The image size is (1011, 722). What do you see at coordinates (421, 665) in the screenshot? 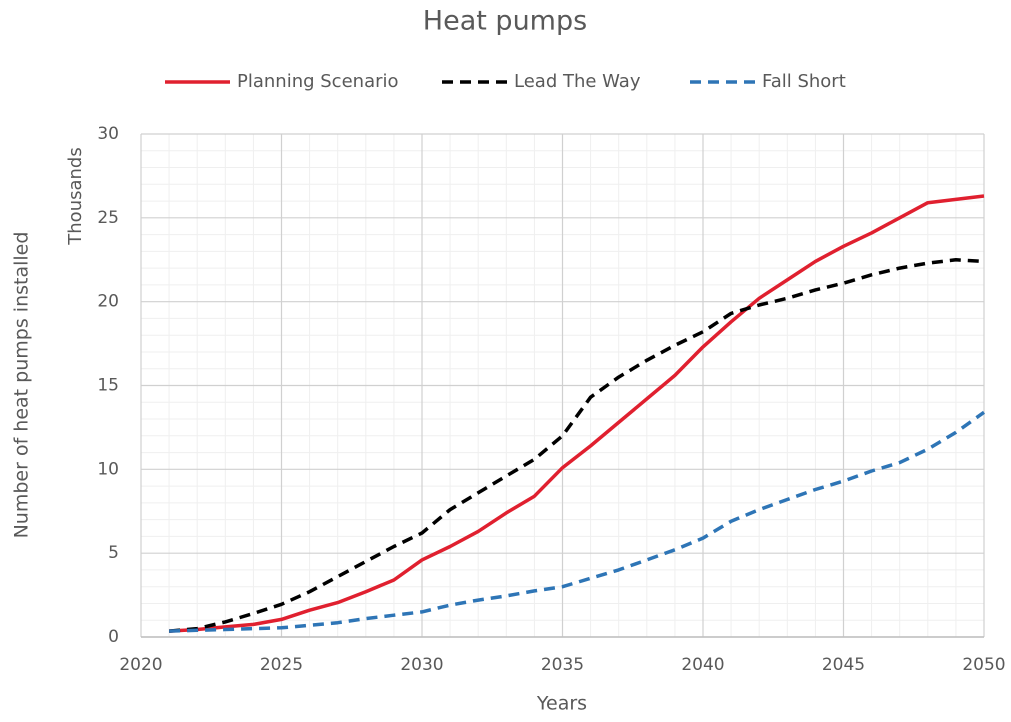
I see `x-tick-label: 2030` at bounding box center [421, 665].